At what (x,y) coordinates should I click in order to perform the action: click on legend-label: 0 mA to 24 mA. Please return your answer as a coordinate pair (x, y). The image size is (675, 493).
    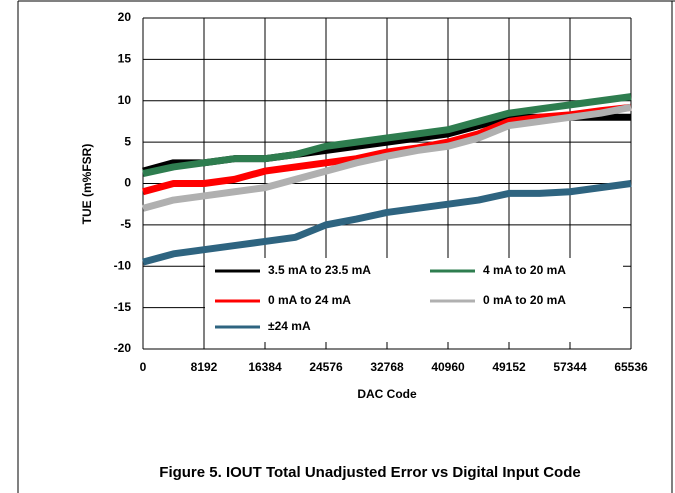
    Looking at the image, I should click on (309, 300).